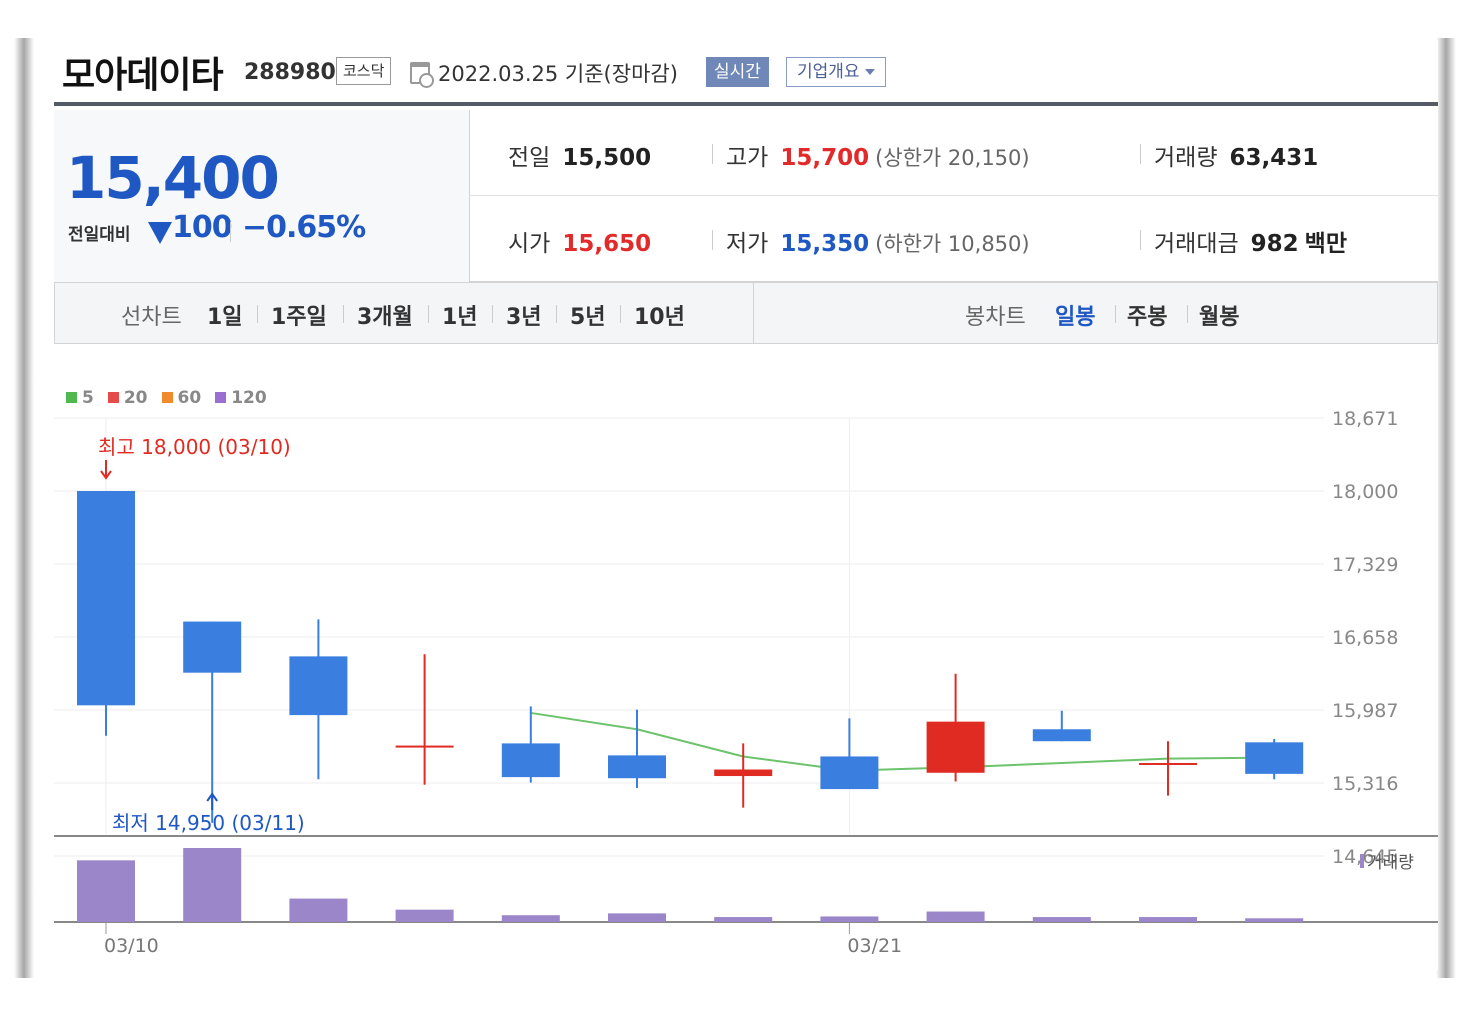 This screenshot has height=1012, width=1470. Describe the element at coordinates (607, 158) in the screenshot. I see `stat-value: 15,500` at that location.